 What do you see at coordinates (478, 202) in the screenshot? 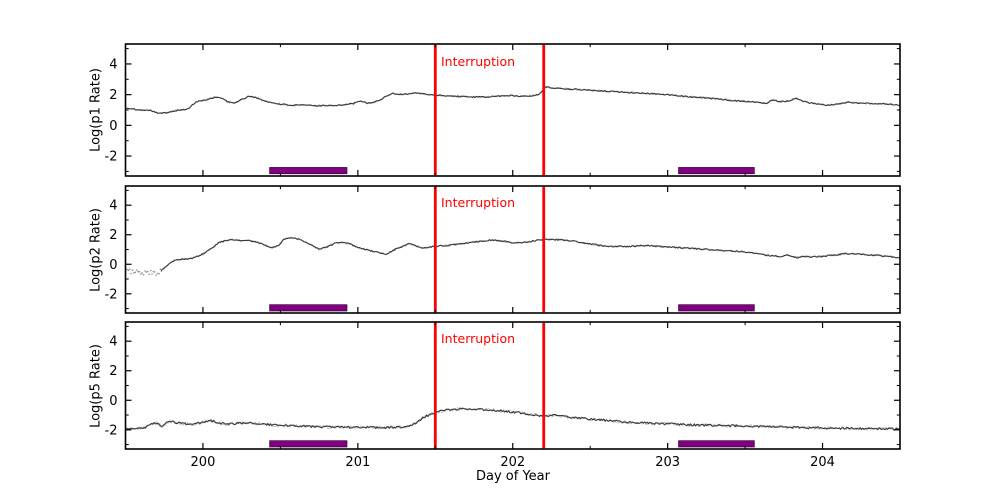
I see `interruption-label-p2: Interruption` at bounding box center [478, 202].